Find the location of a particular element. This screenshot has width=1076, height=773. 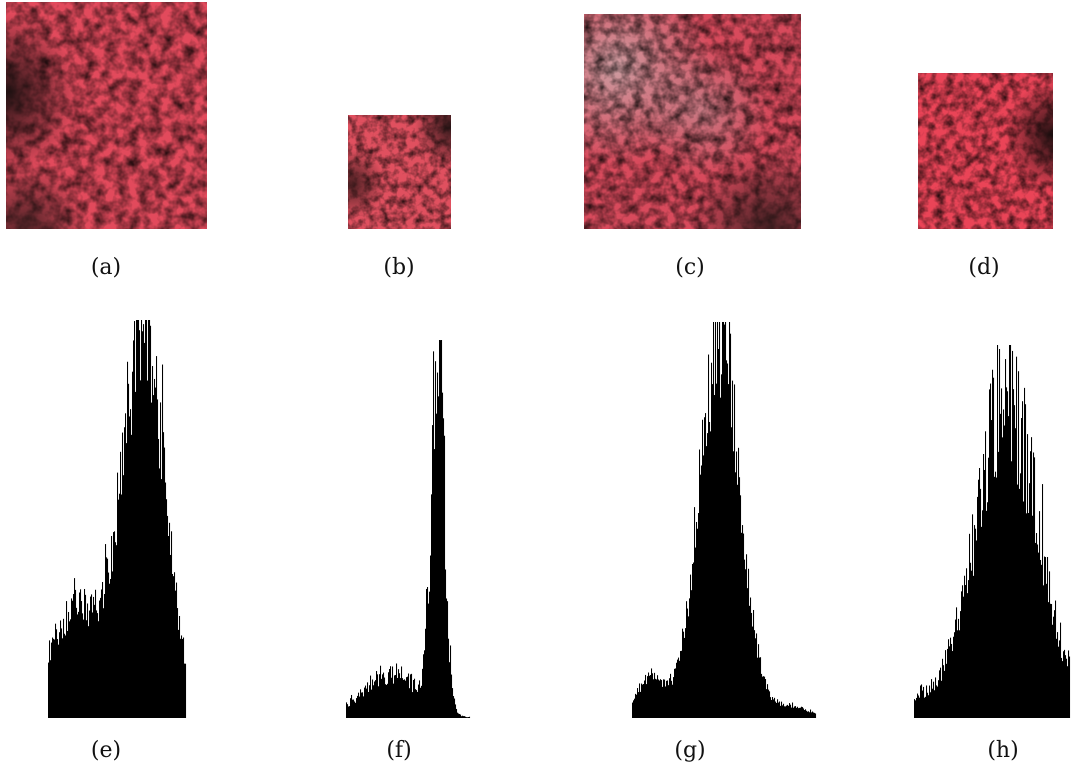

histogram-e is located at coordinates (114, 519).